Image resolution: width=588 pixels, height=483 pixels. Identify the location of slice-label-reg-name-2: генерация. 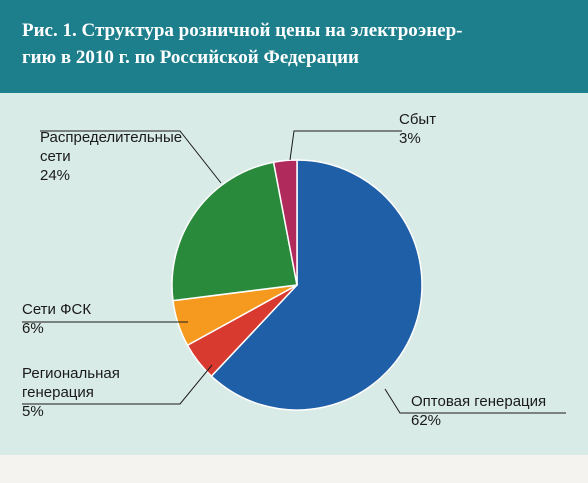
(58, 392).